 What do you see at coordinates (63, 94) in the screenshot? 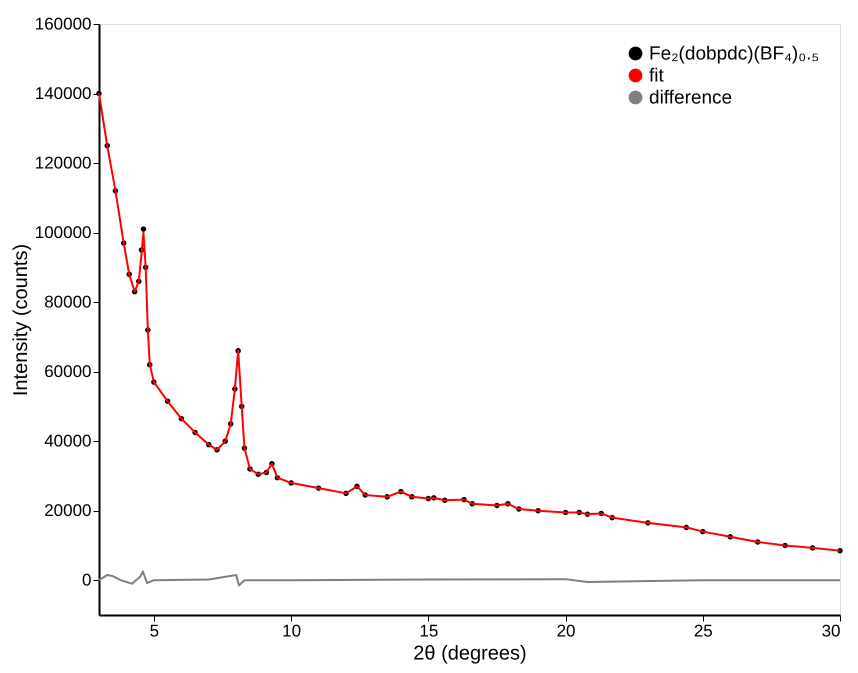
I see `y-tick-label: 140000` at bounding box center [63, 94].